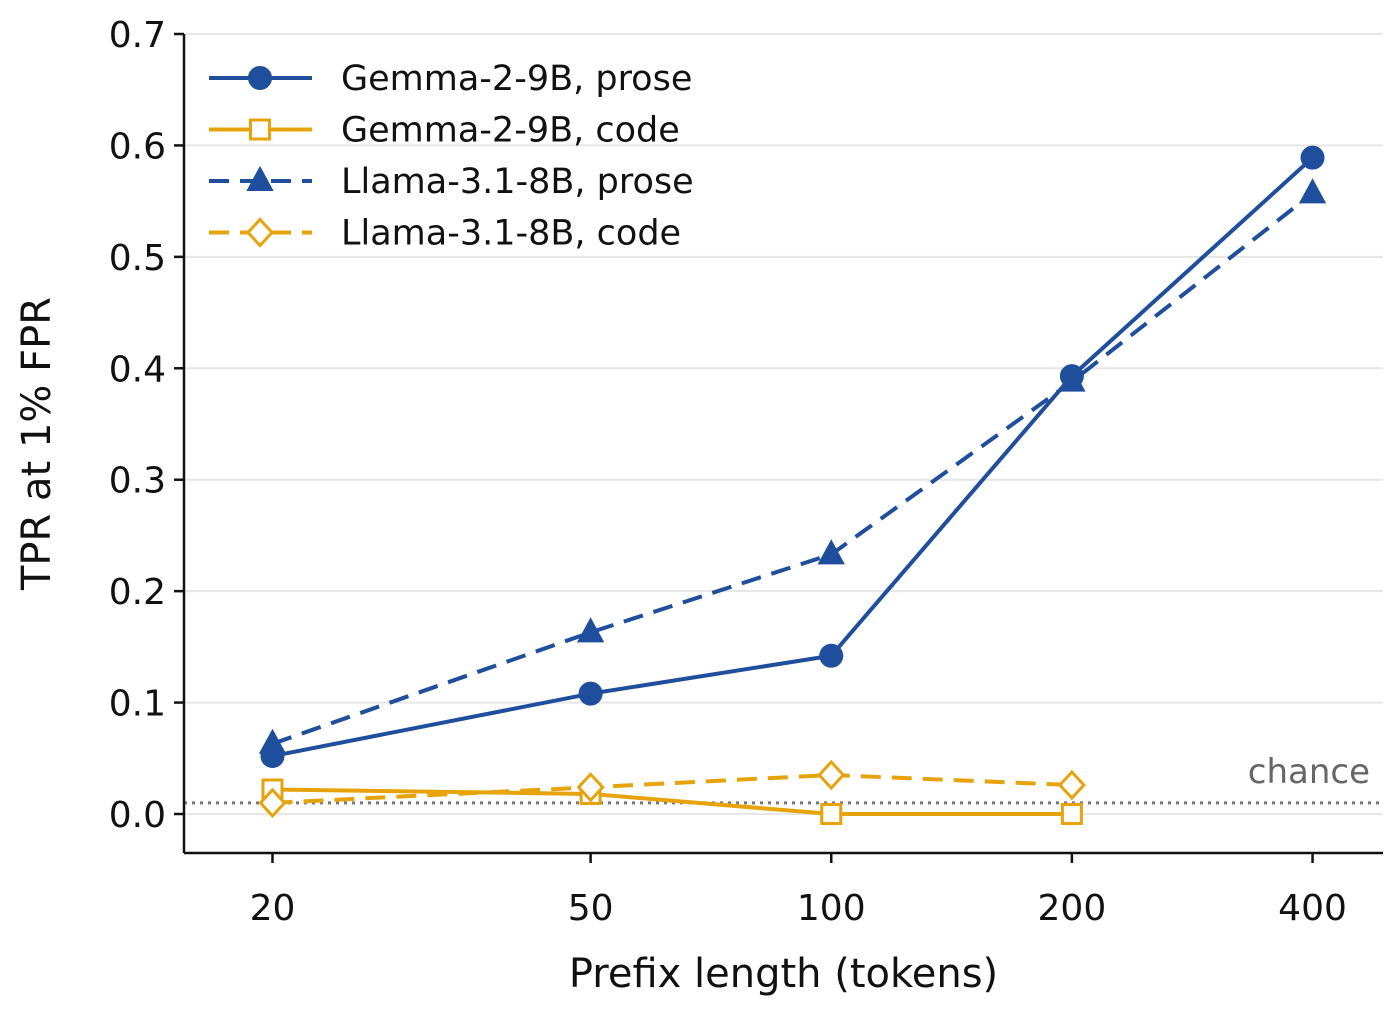 This screenshot has width=1400, height=1014. What do you see at coordinates (783, 974) in the screenshot?
I see `x-axis-title: Prefix length (tokens)` at bounding box center [783, 974].